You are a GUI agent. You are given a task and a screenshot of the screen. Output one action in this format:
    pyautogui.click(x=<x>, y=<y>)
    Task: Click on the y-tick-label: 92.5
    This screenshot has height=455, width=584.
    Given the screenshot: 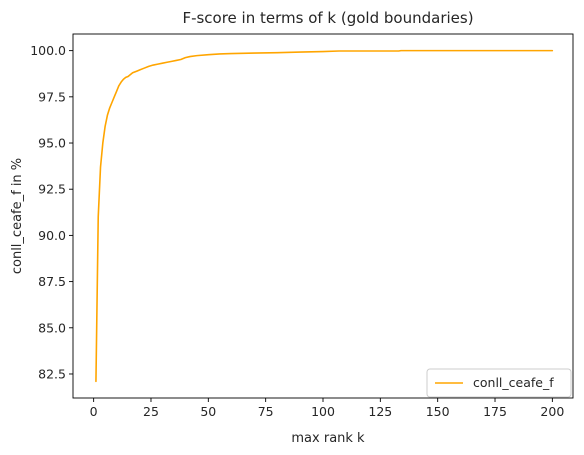 What is the action you would take?
    pyautogui.click(x=52, y=189)
    